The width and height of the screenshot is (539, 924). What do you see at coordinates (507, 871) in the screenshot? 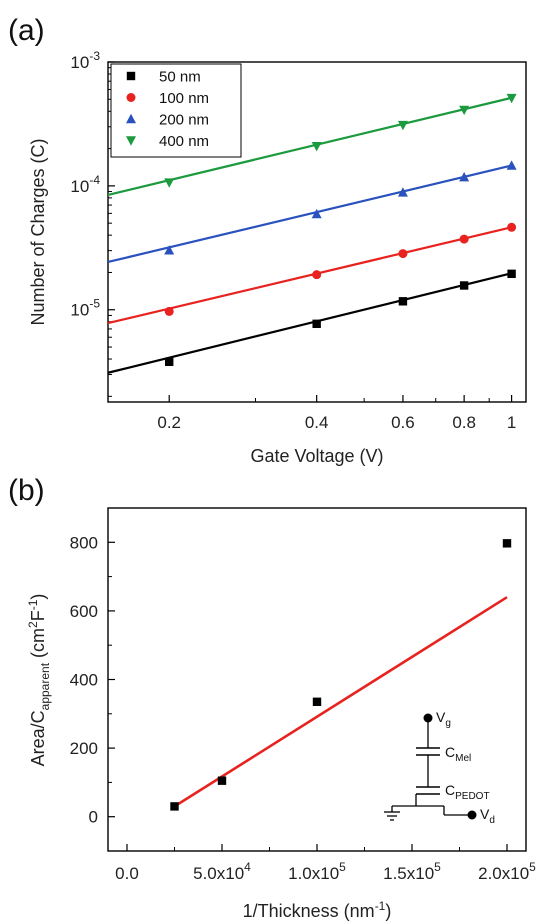
I see `x-tick-label-b-4: 2.0x10⁵` at bounding box center [507, 871].